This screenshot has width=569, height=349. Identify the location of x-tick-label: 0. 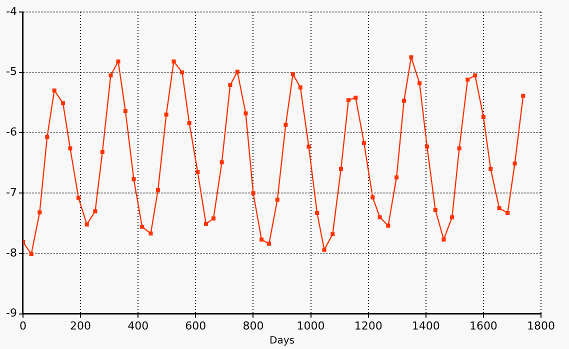
(22, 325).